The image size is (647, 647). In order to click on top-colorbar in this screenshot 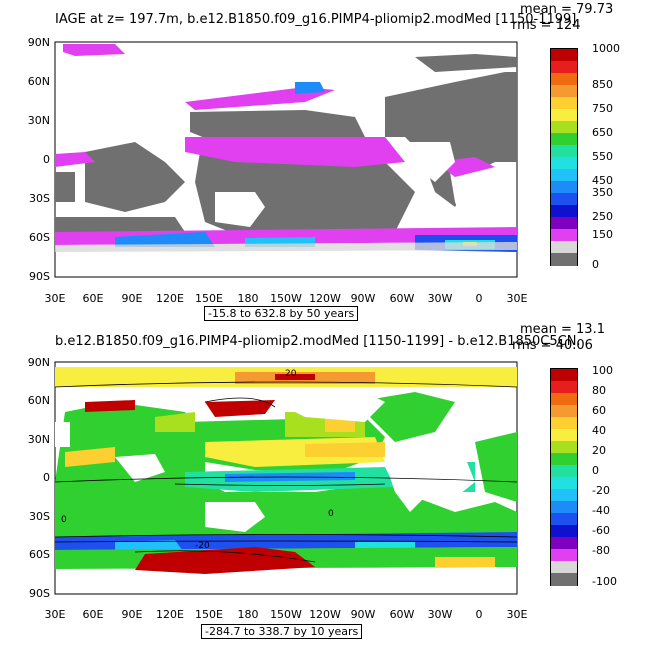, I will do `click(564, 157)`.